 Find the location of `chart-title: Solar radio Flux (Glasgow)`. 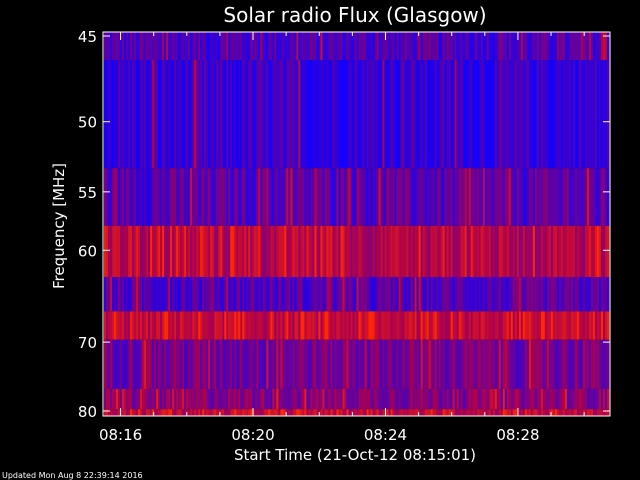

chart-title: Solar radio Flux (Glasgow) is located at coordinates (354, 15).